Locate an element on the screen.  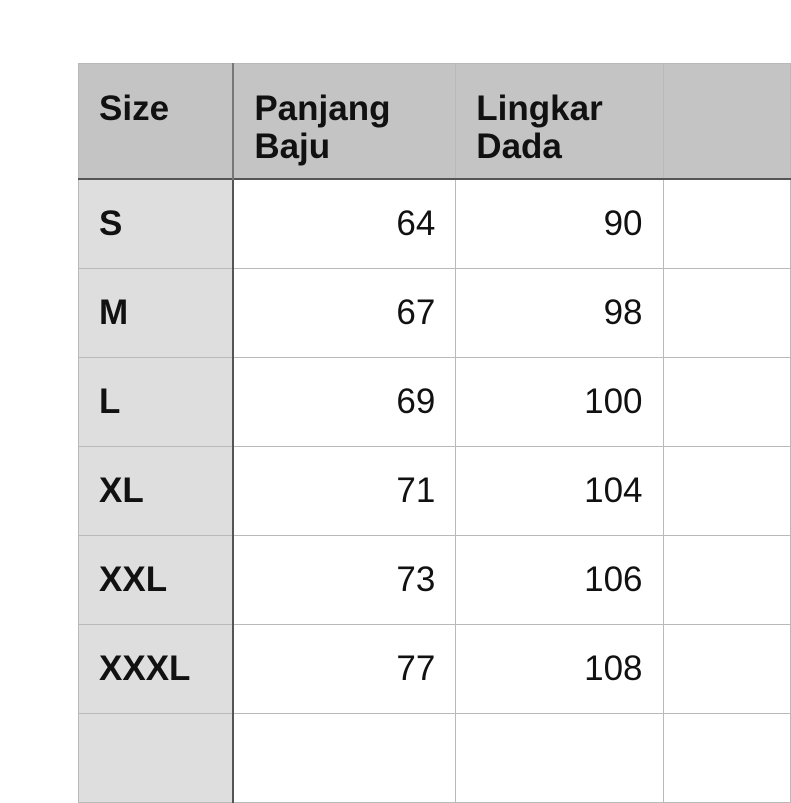
table-row is located at coordinates (434, 757).